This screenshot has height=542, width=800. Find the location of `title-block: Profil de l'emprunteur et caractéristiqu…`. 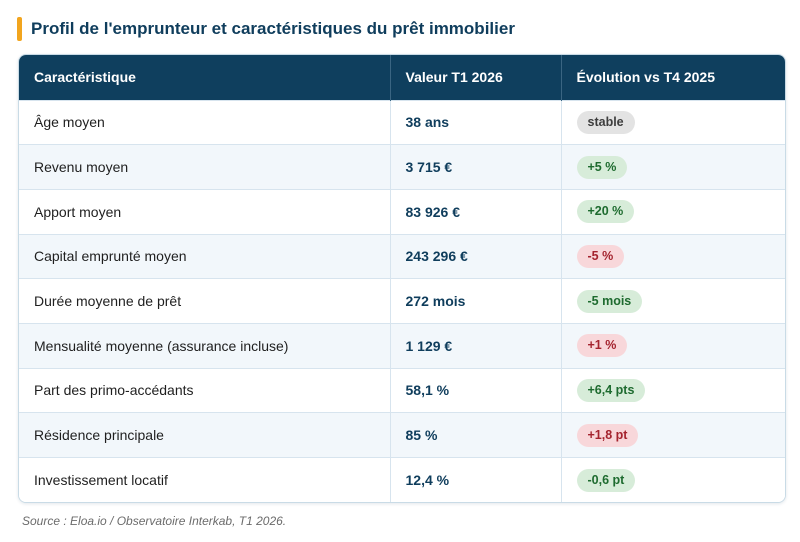

title-block: Profil de l'emprunteur et caractéristiqu… is located at coordinates (266, 29).